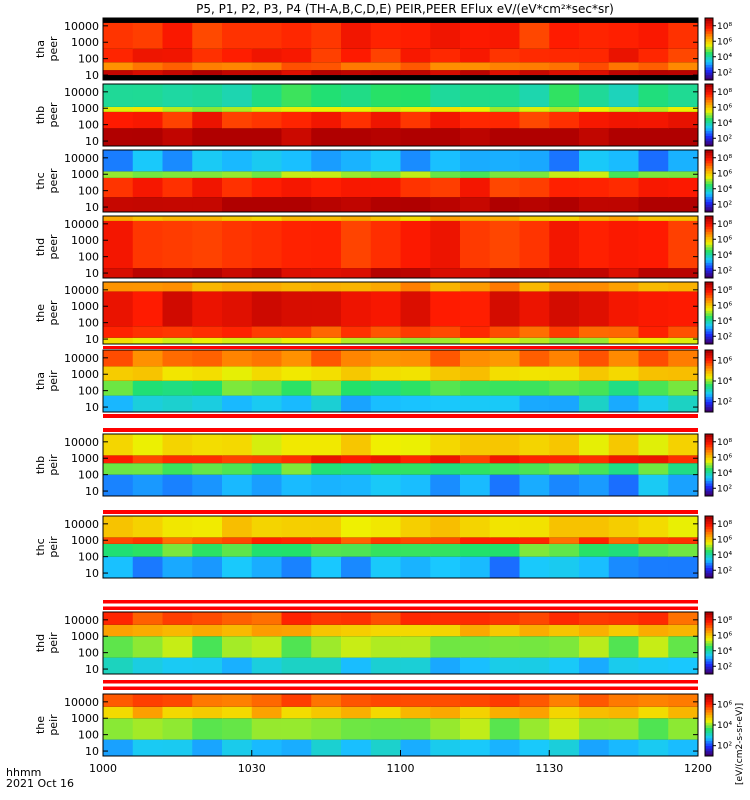 This screenshot has width=750, height=800. I want to click on colorbar-tick-label: 10⁸, so click(724, 93).